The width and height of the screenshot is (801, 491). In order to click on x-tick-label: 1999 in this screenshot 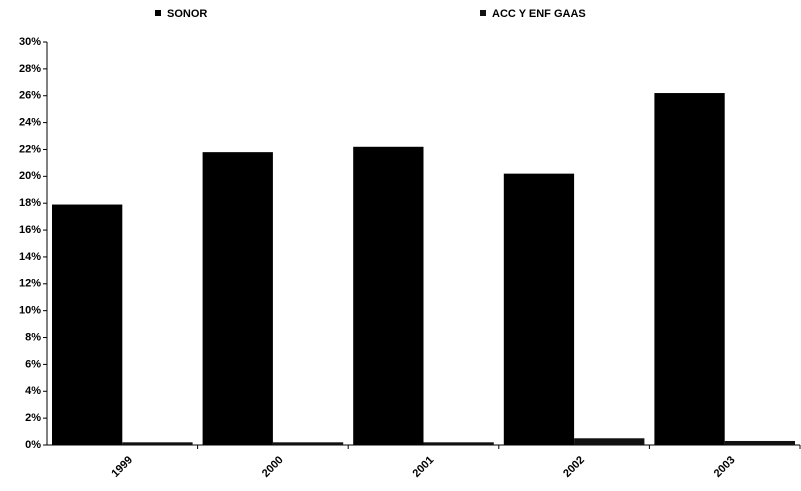, I will do `click(122, 467)`.